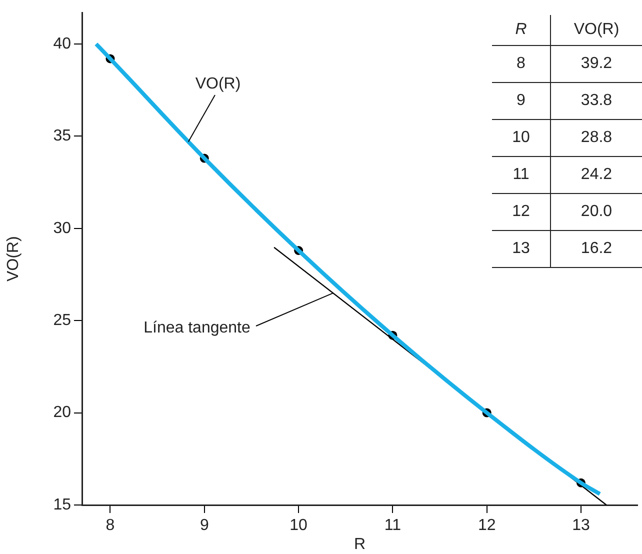 Image resolution: width=642 pixels, height=554 pixels. What do you see at coordinates (487, 525) in the screenshot?
I see `x-tick-label: 12` at bounding box center [487, 525].